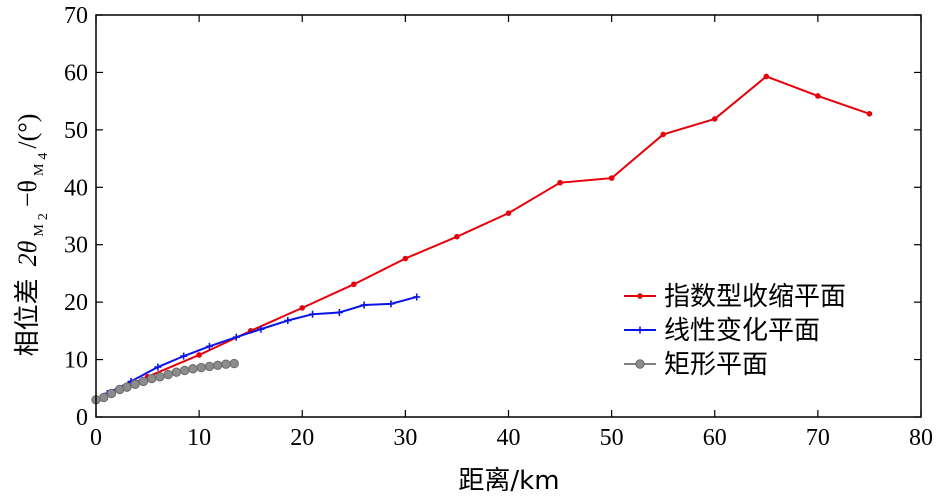 The height and width of the screenshot is (498, 945). I want to click on y-tick-label: 50, so click(76, 131).